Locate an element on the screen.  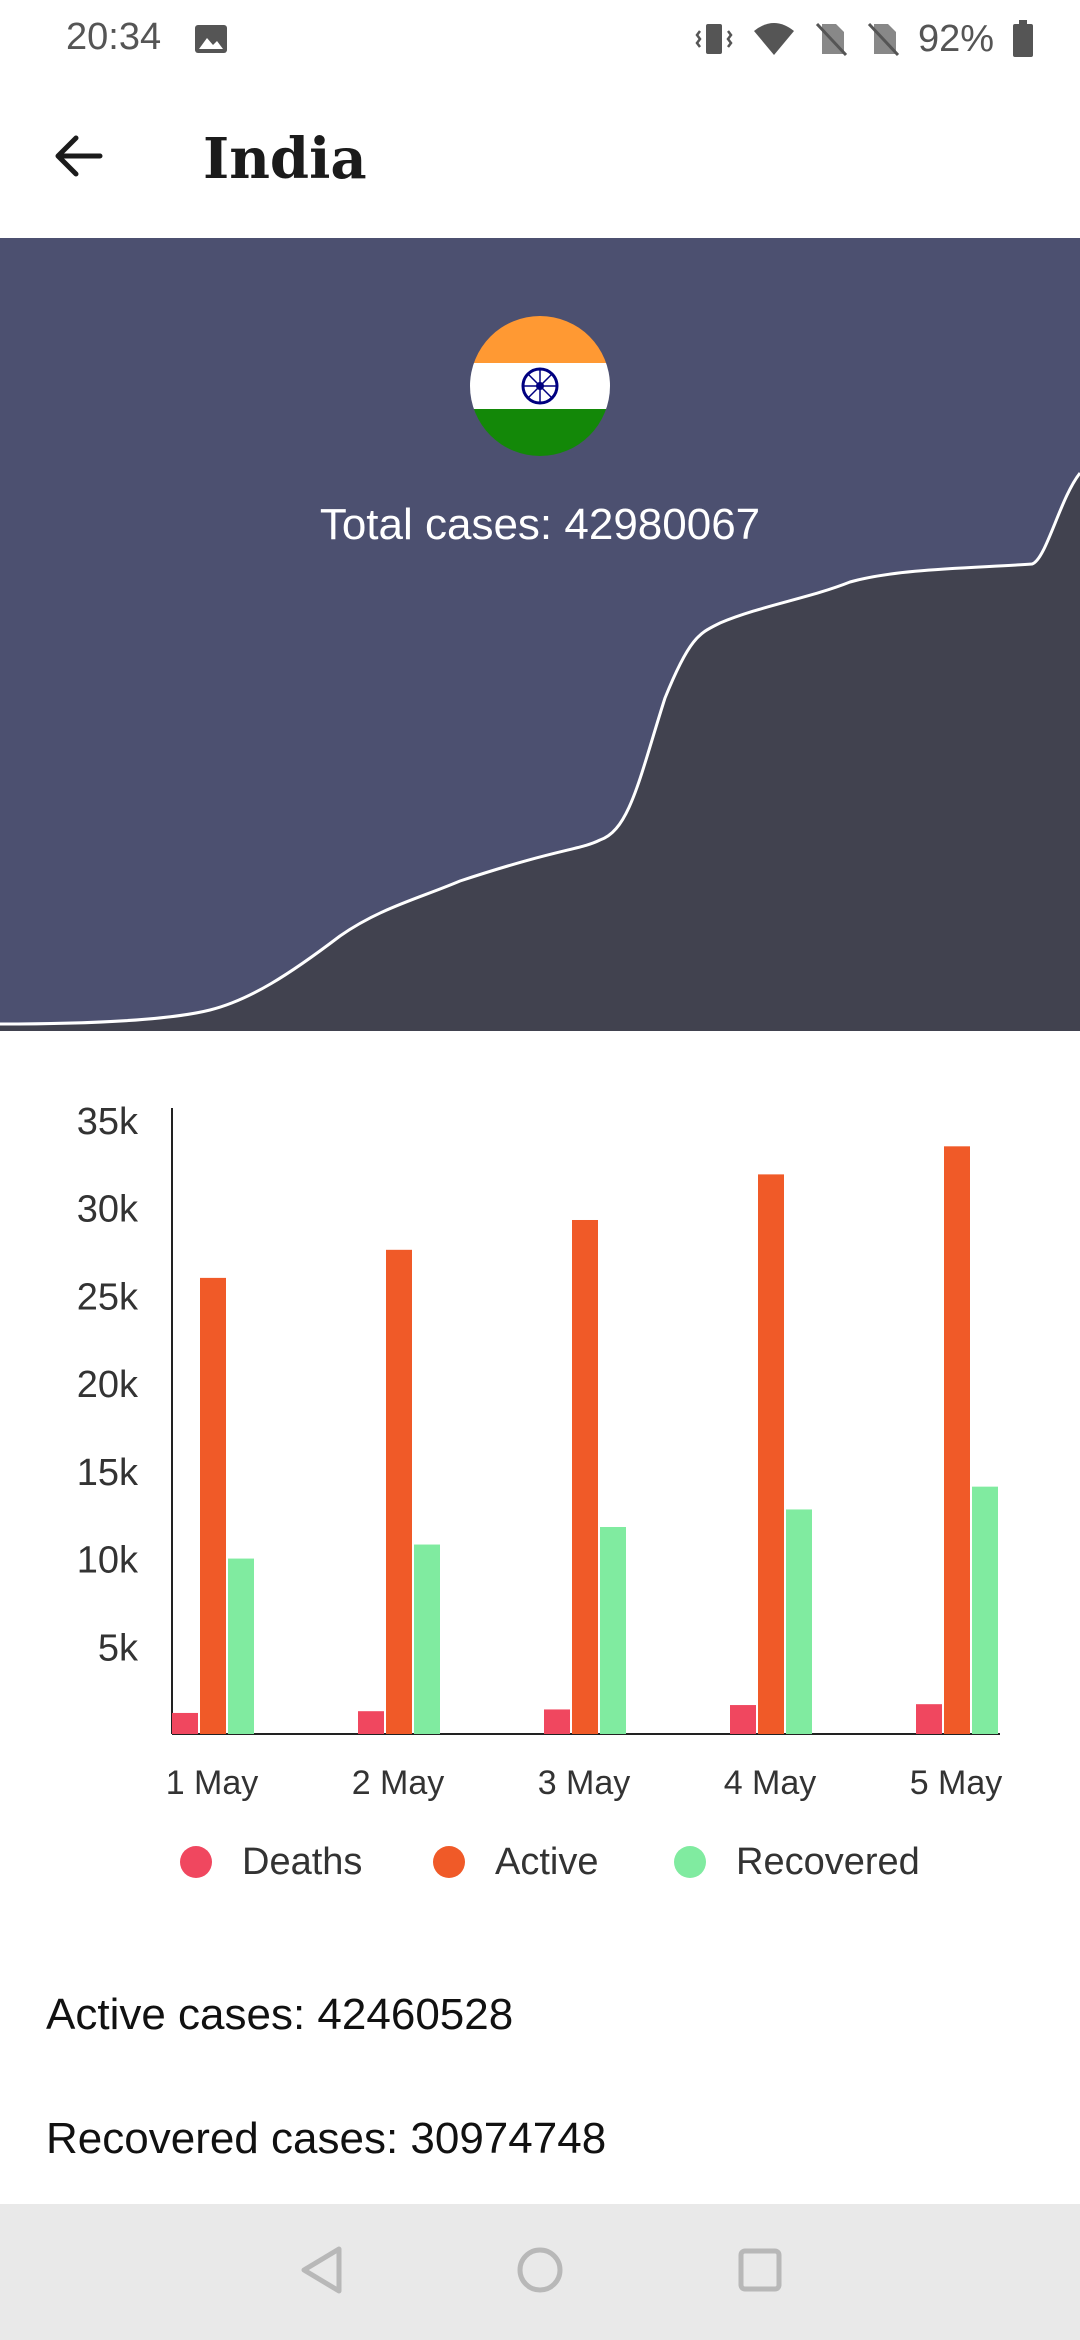
legend-recovered-dot is located at coordinates (690, 1862).